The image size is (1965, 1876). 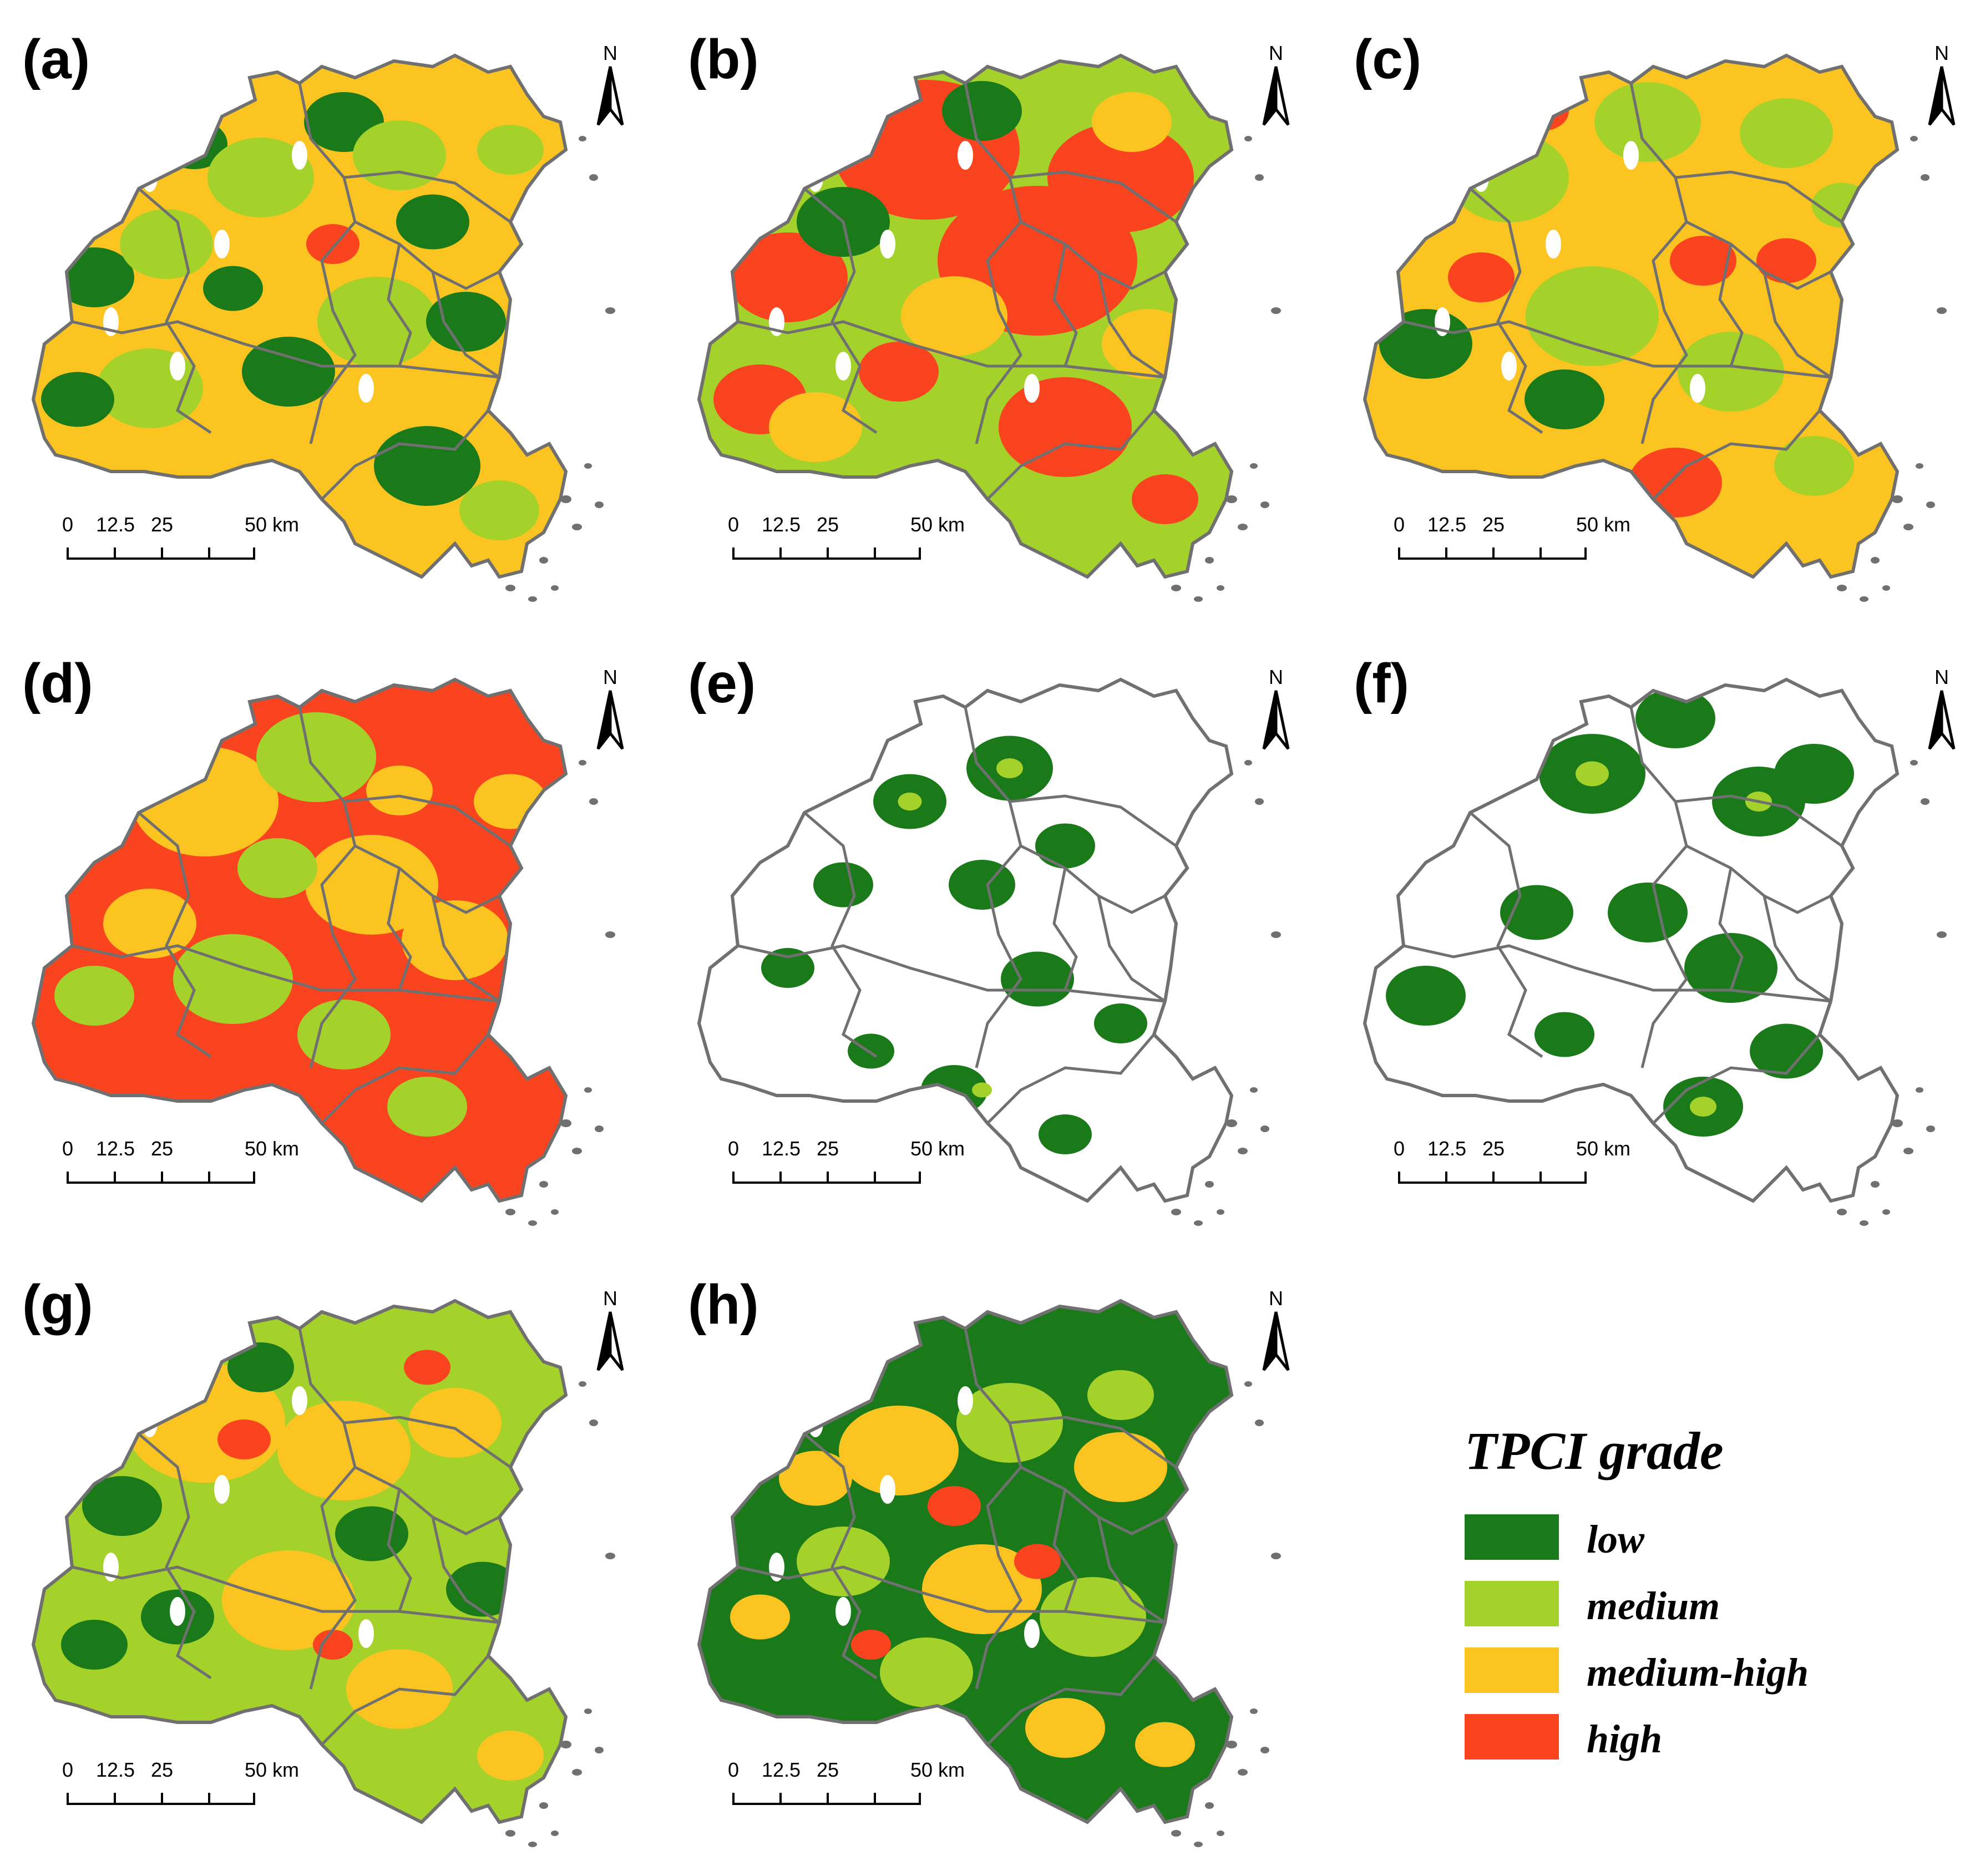 I want to click on map-panel-c: (c) N 0 12.5 25 50 km, so click(x=1654, y=319).